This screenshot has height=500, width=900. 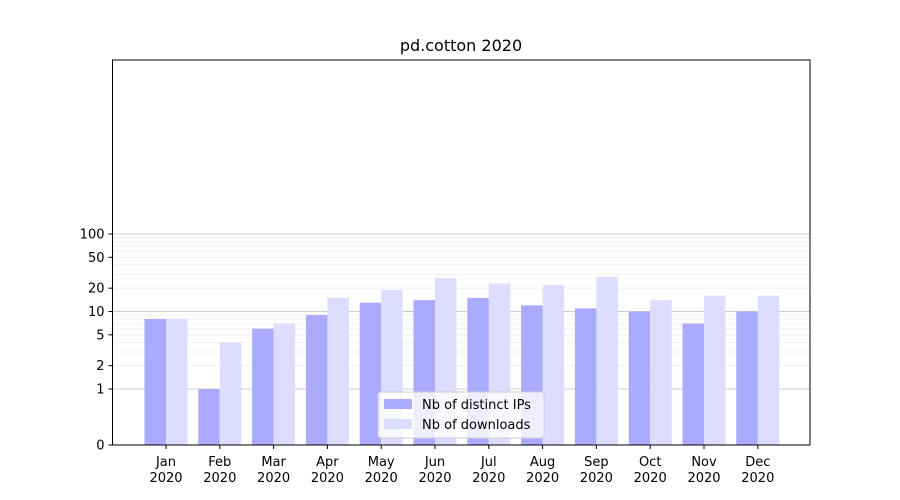 I want to click on legend-box, so click(x=461, y=415).